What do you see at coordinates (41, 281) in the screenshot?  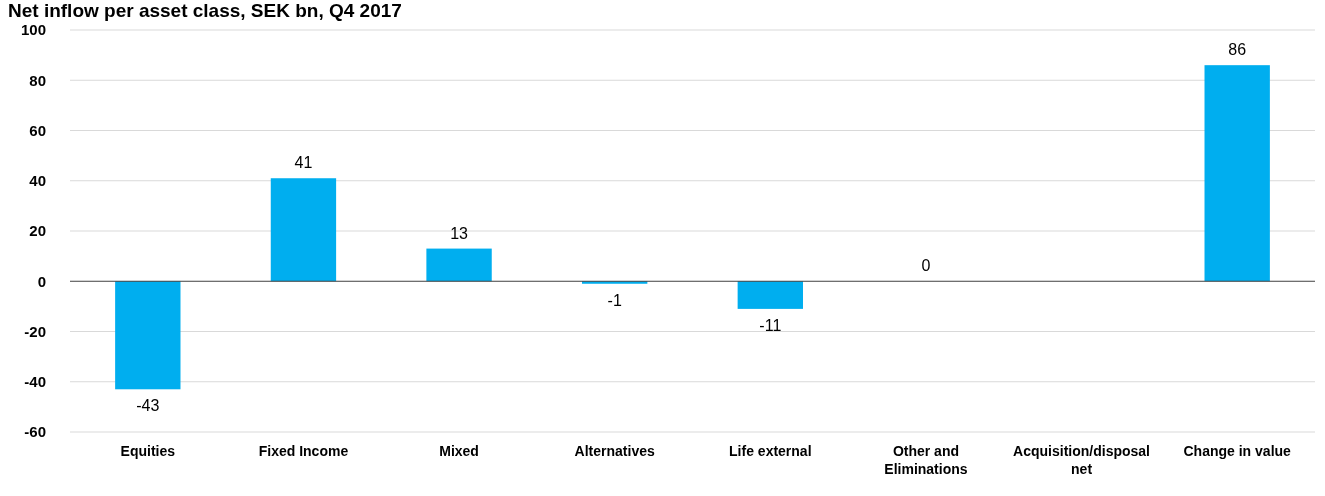 I see `y-tick-label: 0` at bounding box center [41, 281].